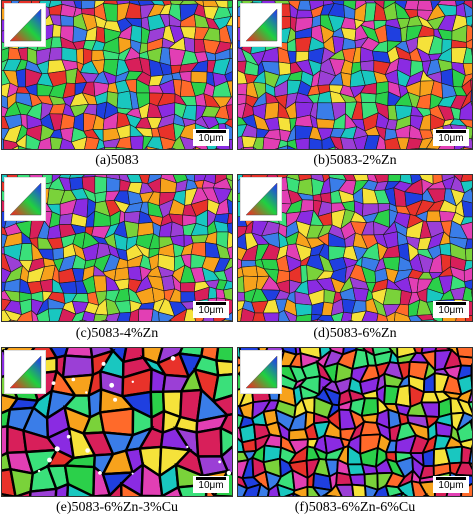 This screenshot has height=520, width=474. What do you see at coordinates (451, 131) in the screenshot?
I see `scale-bar-line` at bounding box center [451, 131].